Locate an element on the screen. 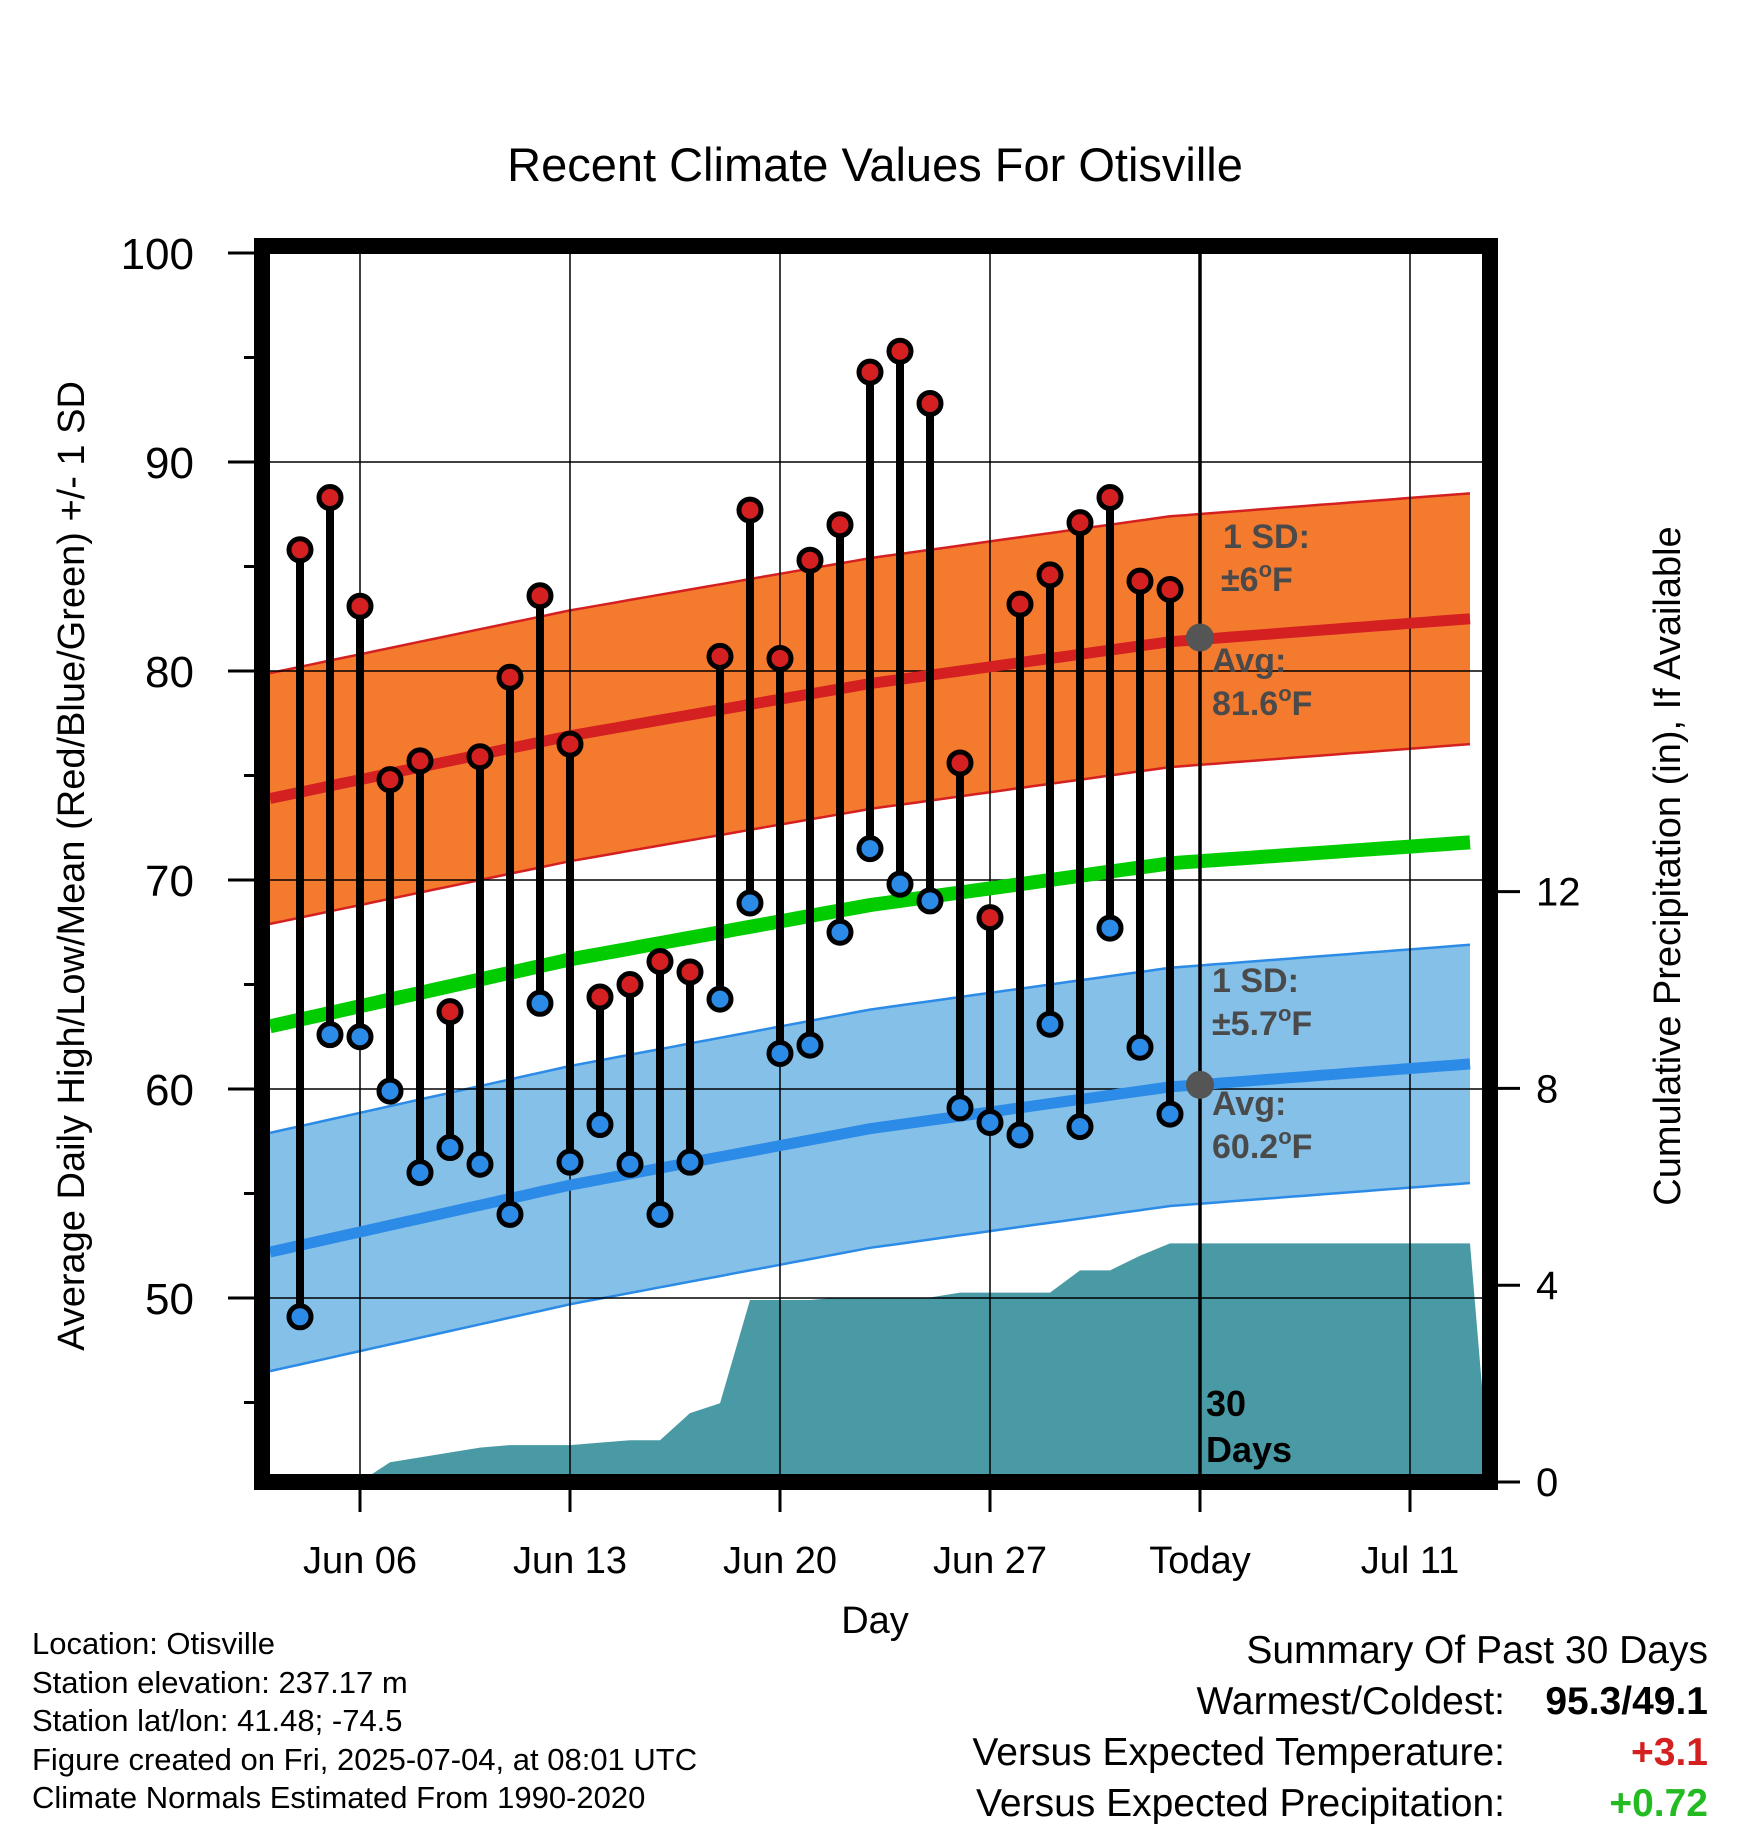 This screenshot has width=1748, height=1829. low-avg-value: 60.2oF is located at coordinates (1262, 1145).